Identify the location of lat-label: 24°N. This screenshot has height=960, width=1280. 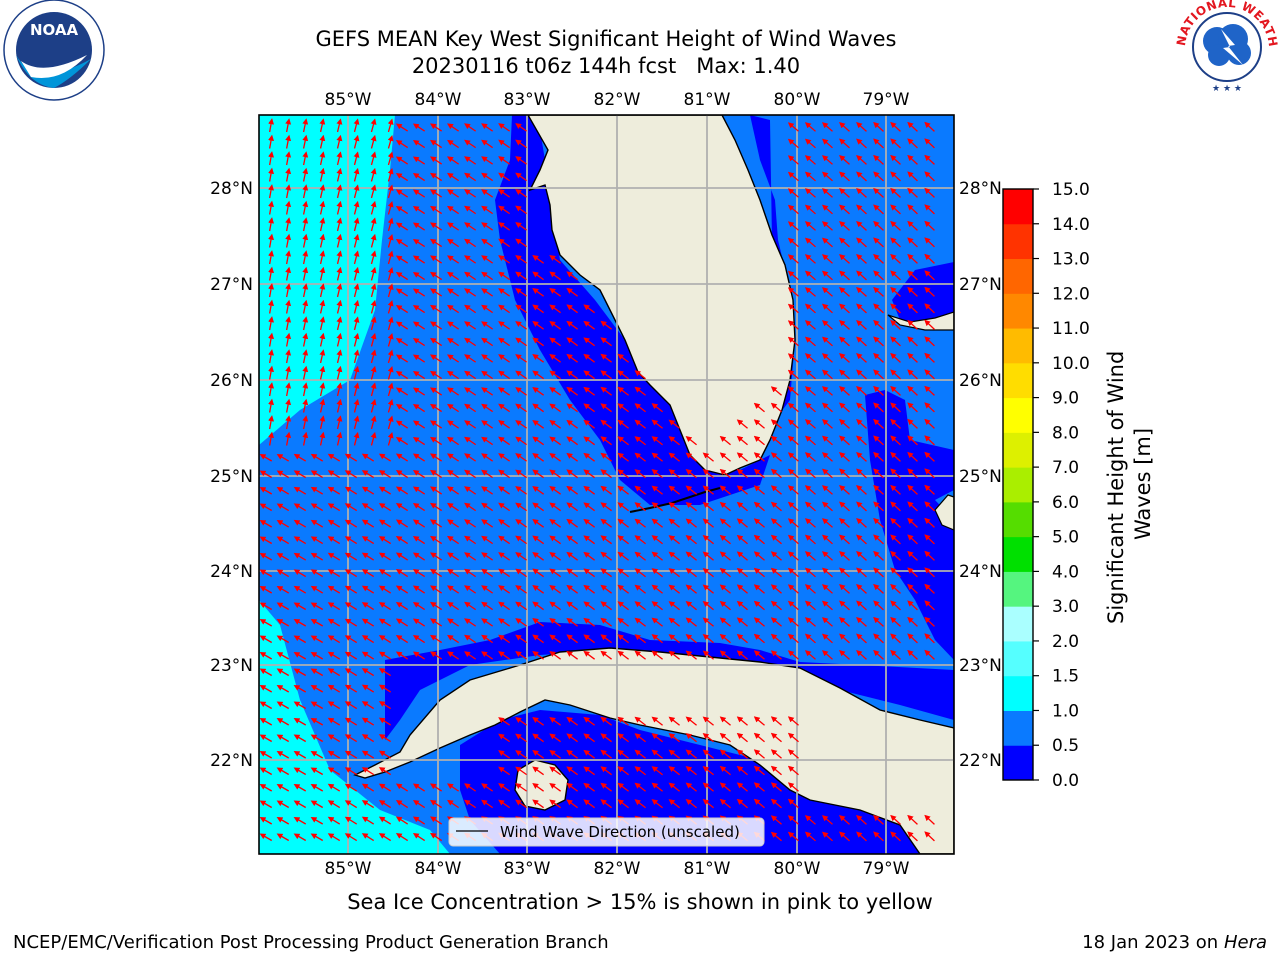
(980, 572).